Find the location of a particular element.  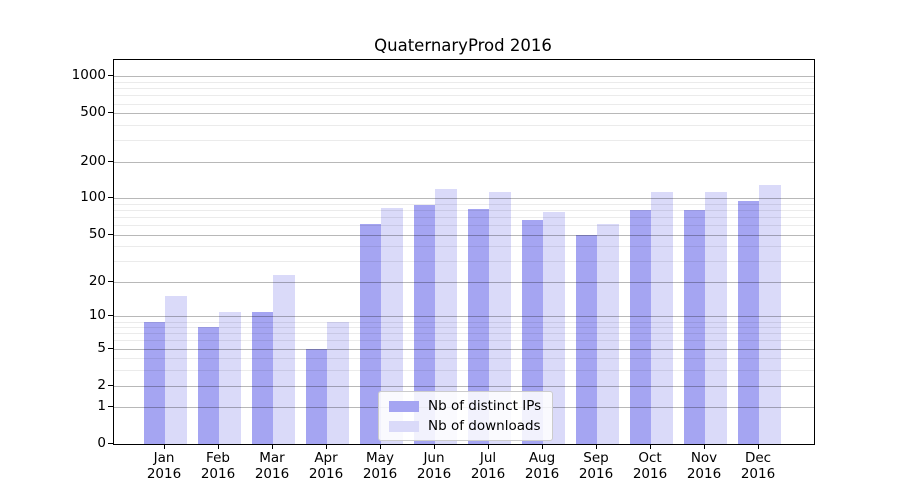

bar-nb-of-distinct-ips-jan is located at coordinates (154, 382).